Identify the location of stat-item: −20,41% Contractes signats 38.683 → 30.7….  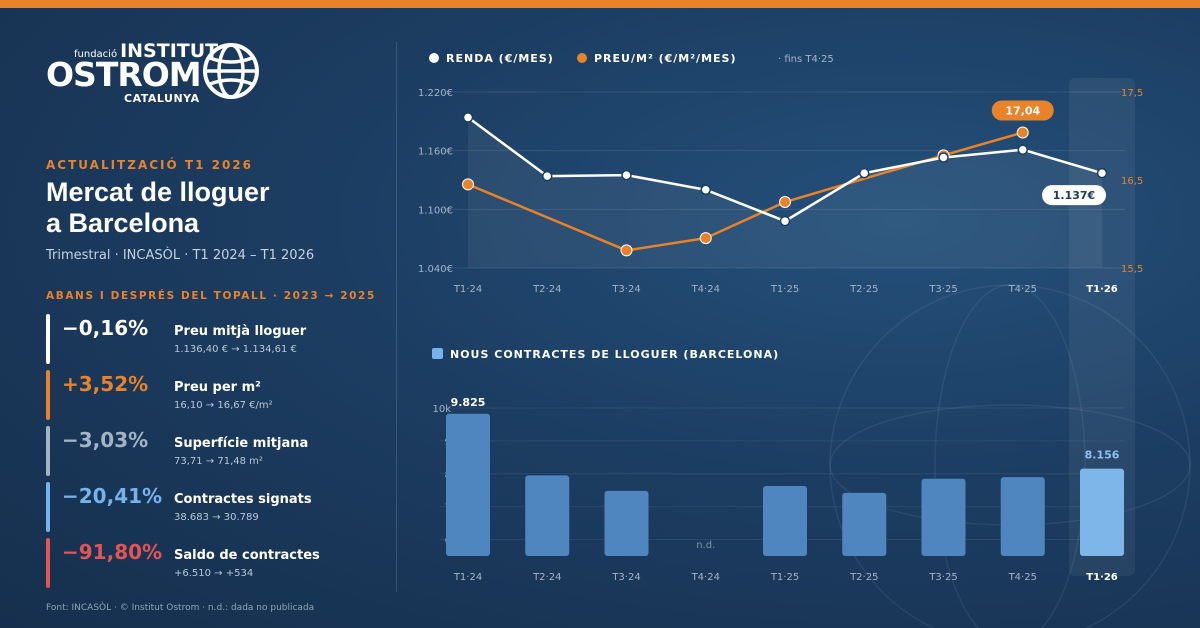
(211, 507).